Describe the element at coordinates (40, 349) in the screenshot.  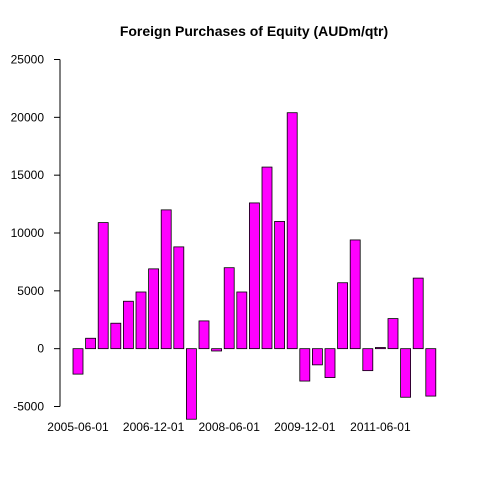
I see `y-tick-label: 0` at that location.